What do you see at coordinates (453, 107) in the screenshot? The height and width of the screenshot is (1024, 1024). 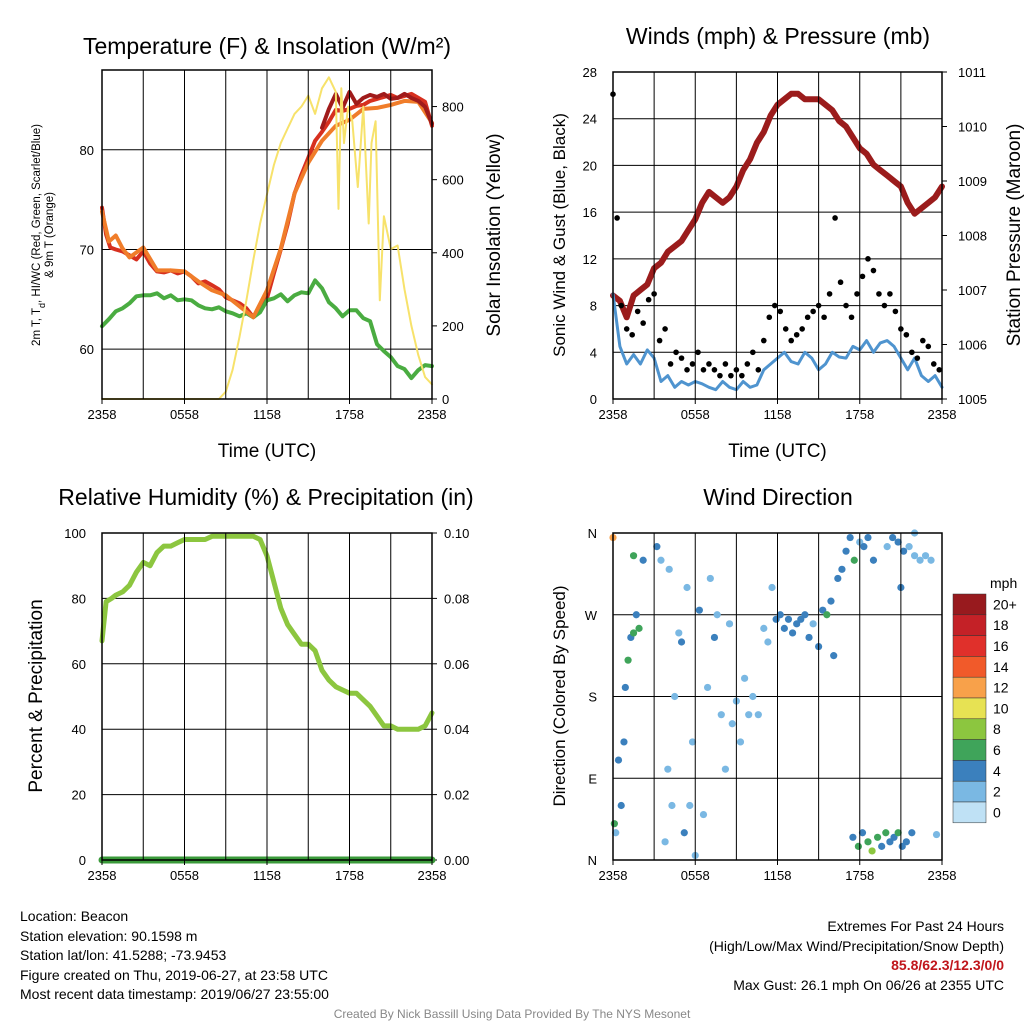 I see `y2-tick-label: 800` at bounding box center [453, 107].